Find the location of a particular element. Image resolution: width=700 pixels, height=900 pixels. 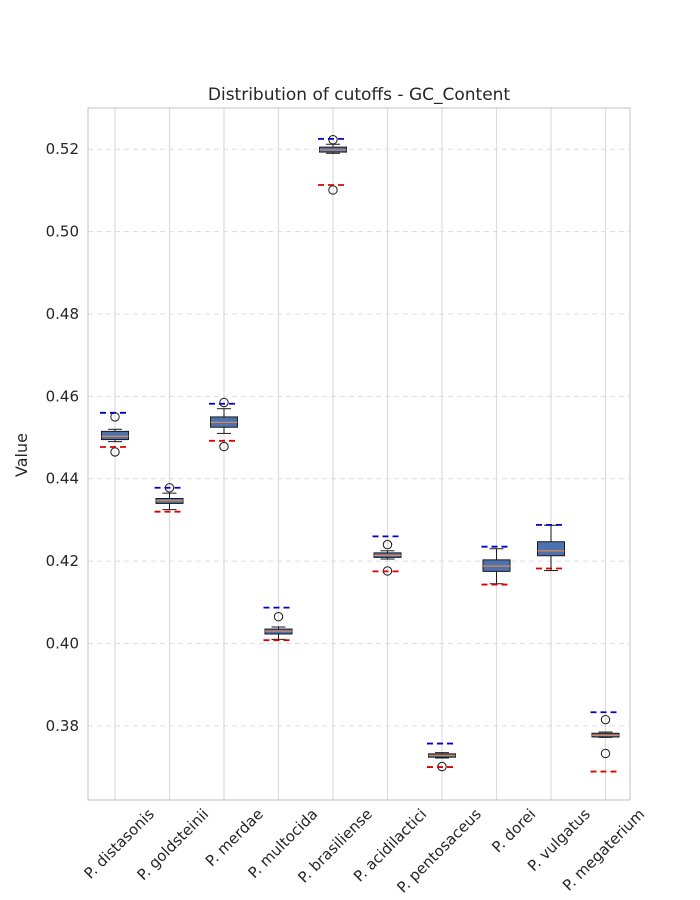

y-tick-label: 0.48 is located at coordinates (62, 314).